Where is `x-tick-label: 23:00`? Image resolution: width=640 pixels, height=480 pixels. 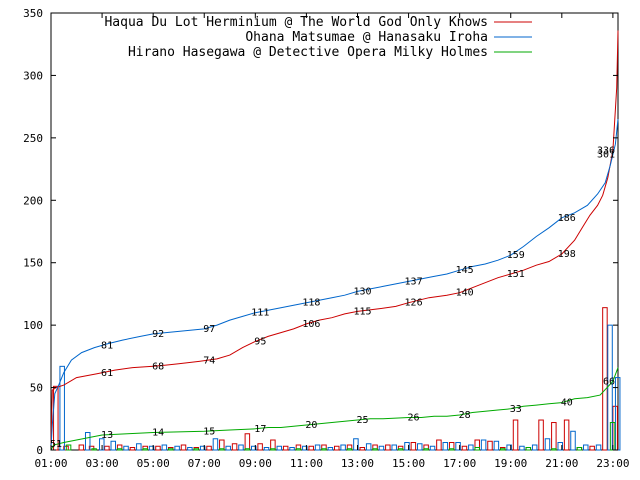
x-tick-label: 23:00 is located at coordinates (612, 463).